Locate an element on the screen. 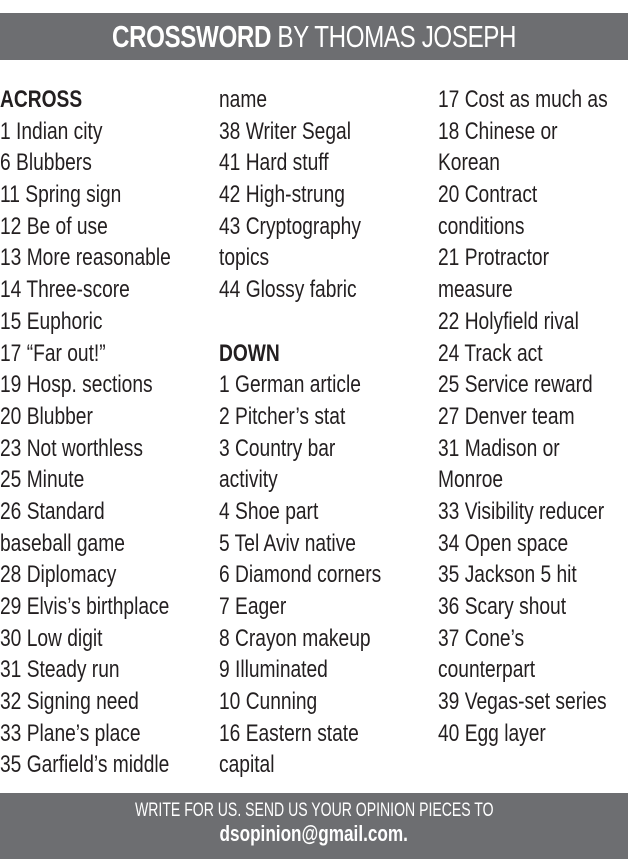  clue-line: 26 Standard is located at coordinates (52, 511).